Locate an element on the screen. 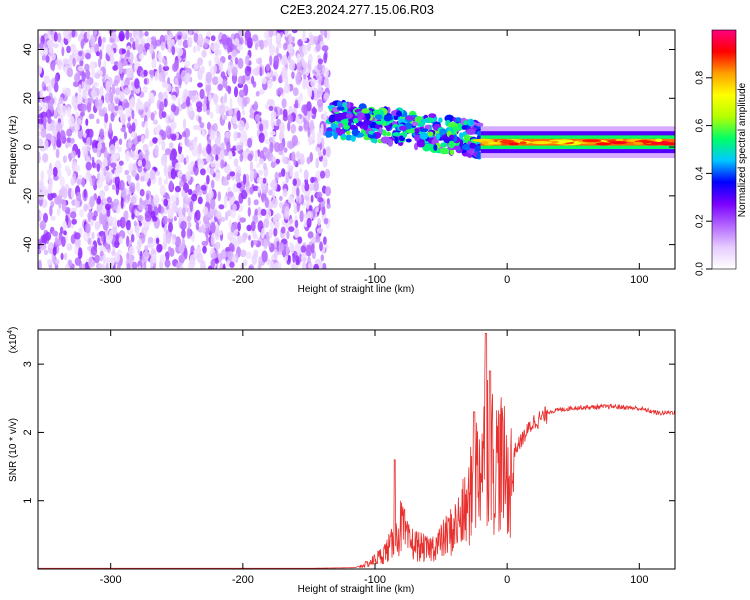  colorbar-tick-label: 0.0 is located at coordinates (700, 269).